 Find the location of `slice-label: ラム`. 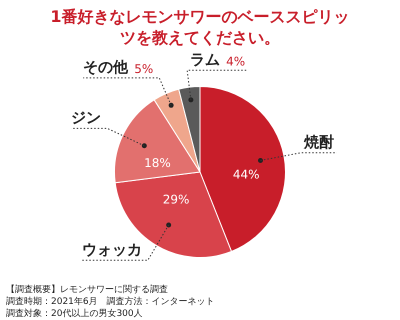

slice-label: ラム is located at coordinates (205, 59).